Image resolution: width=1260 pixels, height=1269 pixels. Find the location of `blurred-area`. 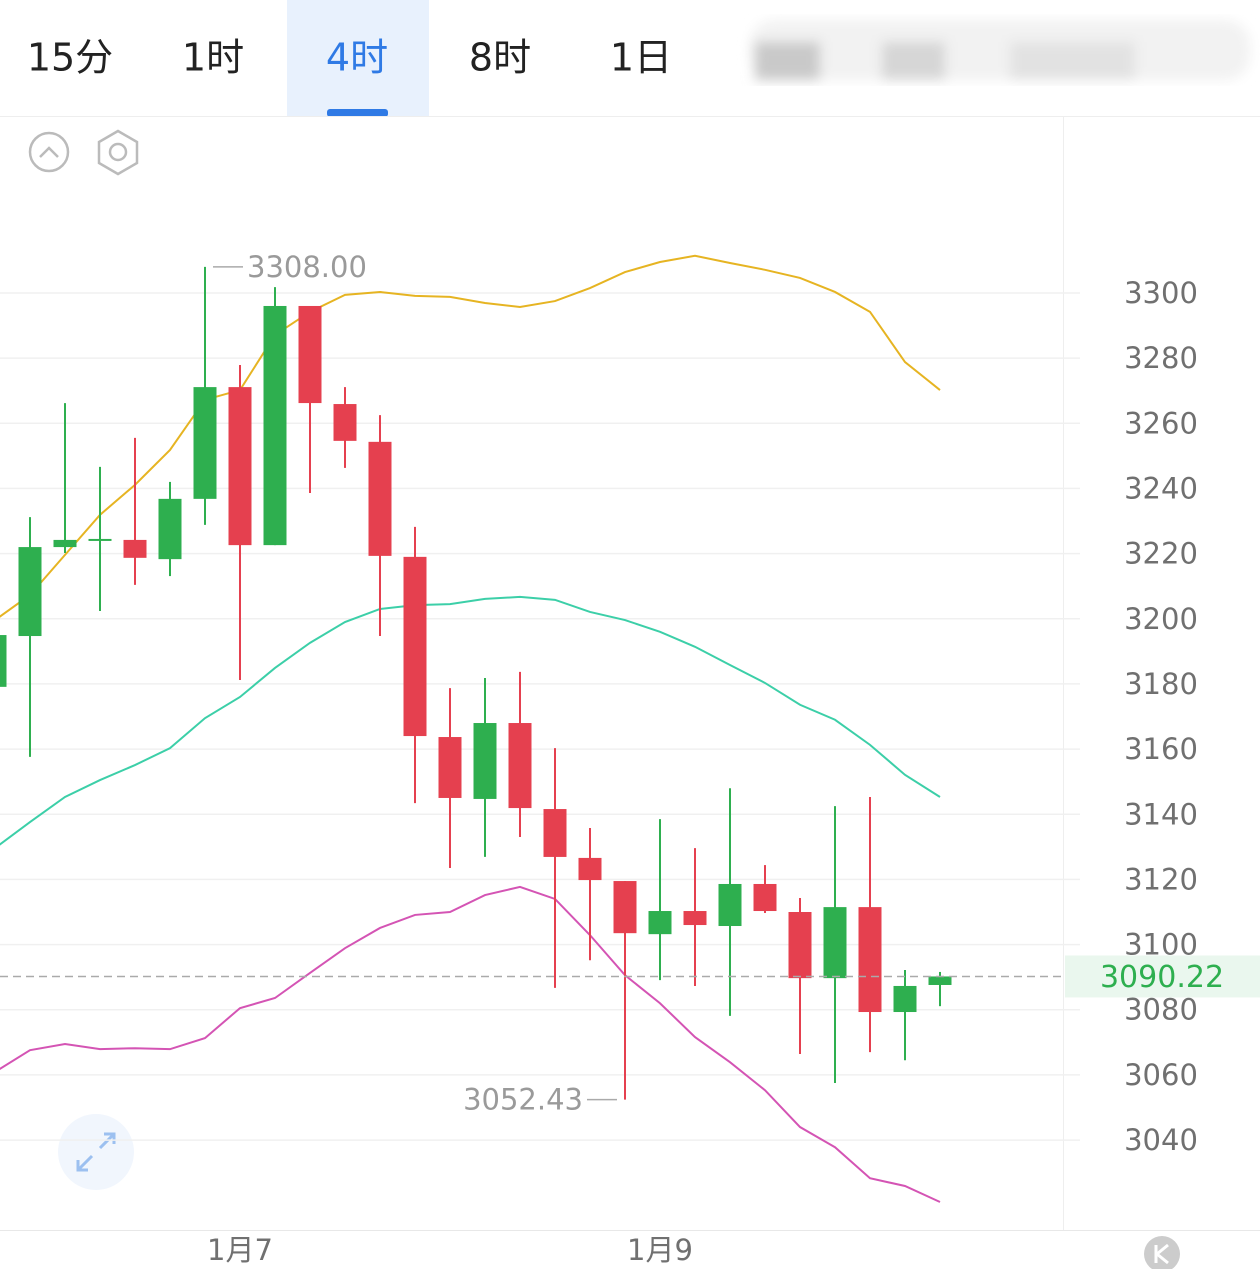

blurred-area is located at coordinates (1000, 50).